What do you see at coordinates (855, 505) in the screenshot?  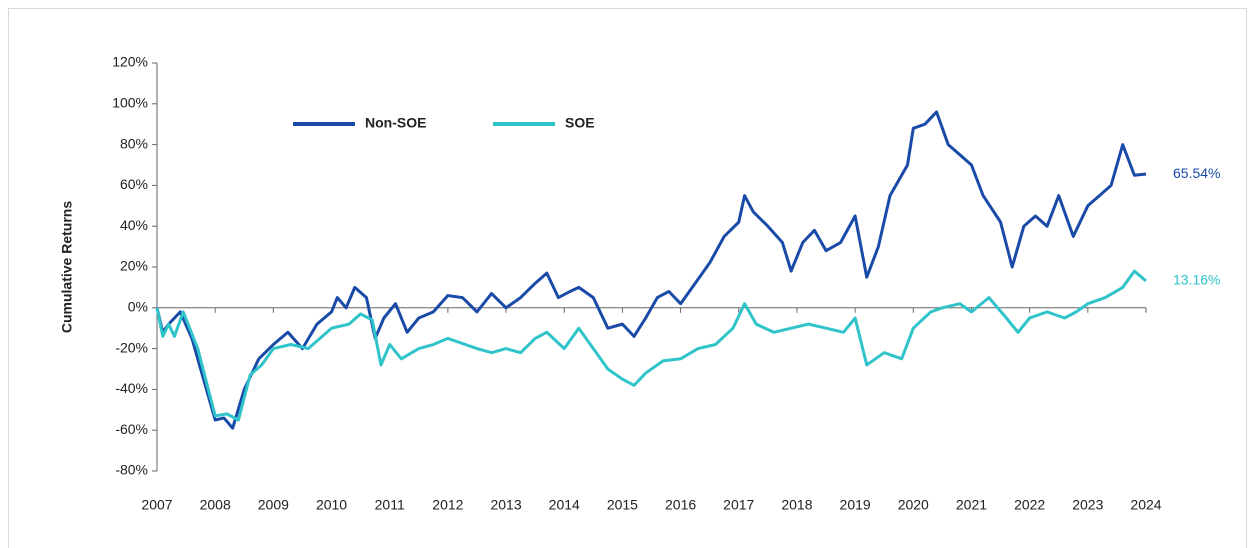 I see `x-tick-label: 2019` at bounding box center [855, 505].